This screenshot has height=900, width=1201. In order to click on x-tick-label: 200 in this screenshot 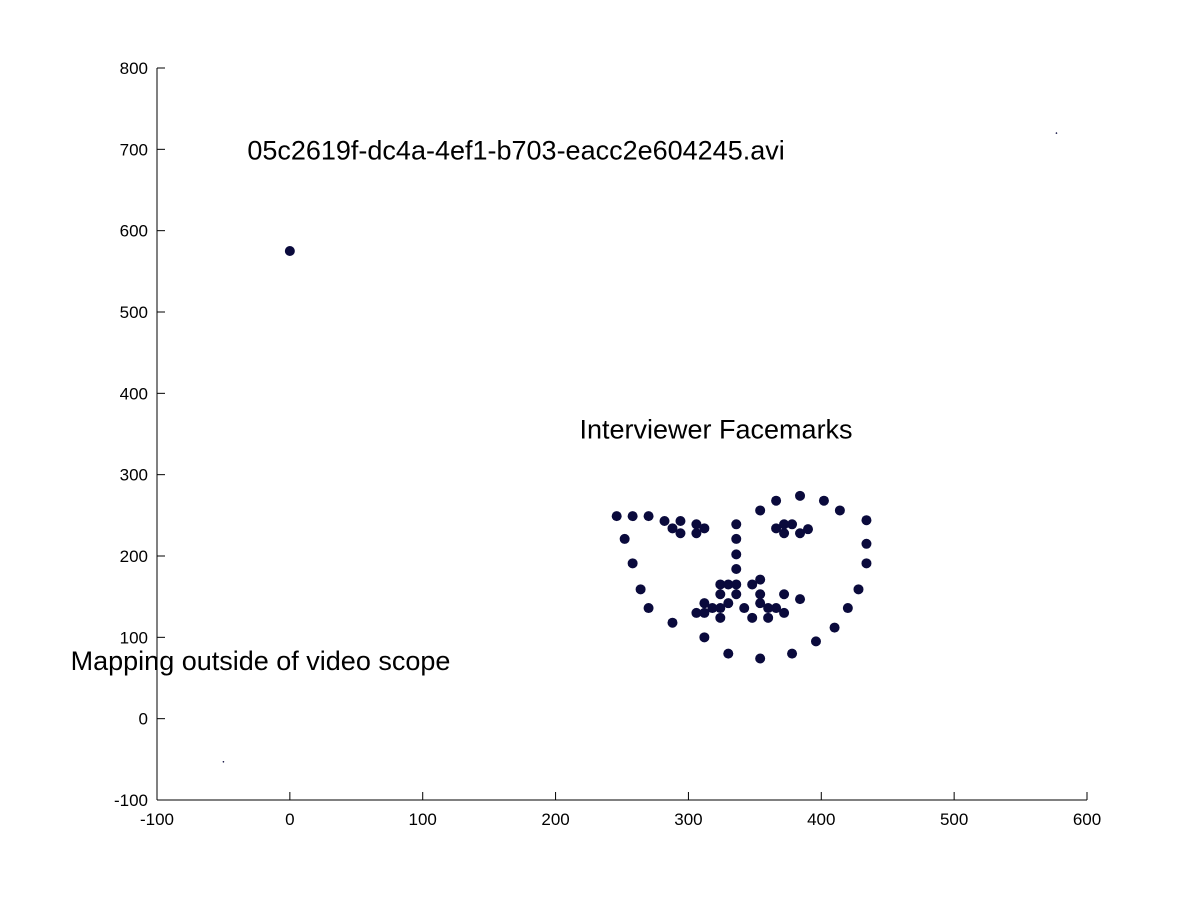, I will do `click(555, 819)`.